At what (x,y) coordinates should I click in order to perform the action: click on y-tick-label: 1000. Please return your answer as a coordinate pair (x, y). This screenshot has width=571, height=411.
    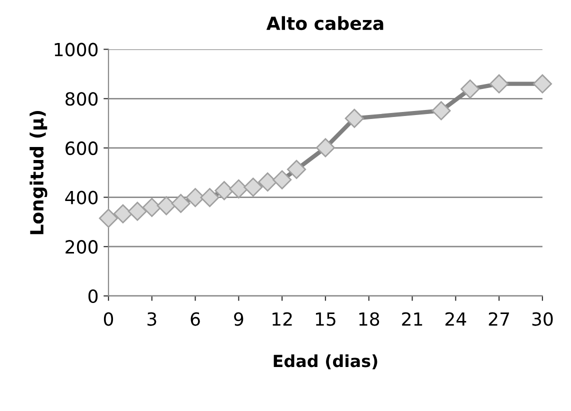
    Looking at the image, I should click on (76, 49).